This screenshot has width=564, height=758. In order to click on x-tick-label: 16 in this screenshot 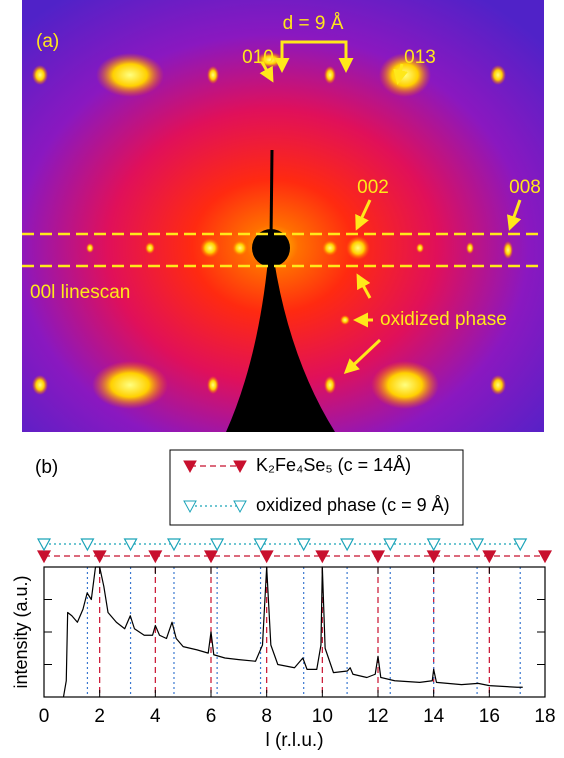, I will do `click(489, 716)`.